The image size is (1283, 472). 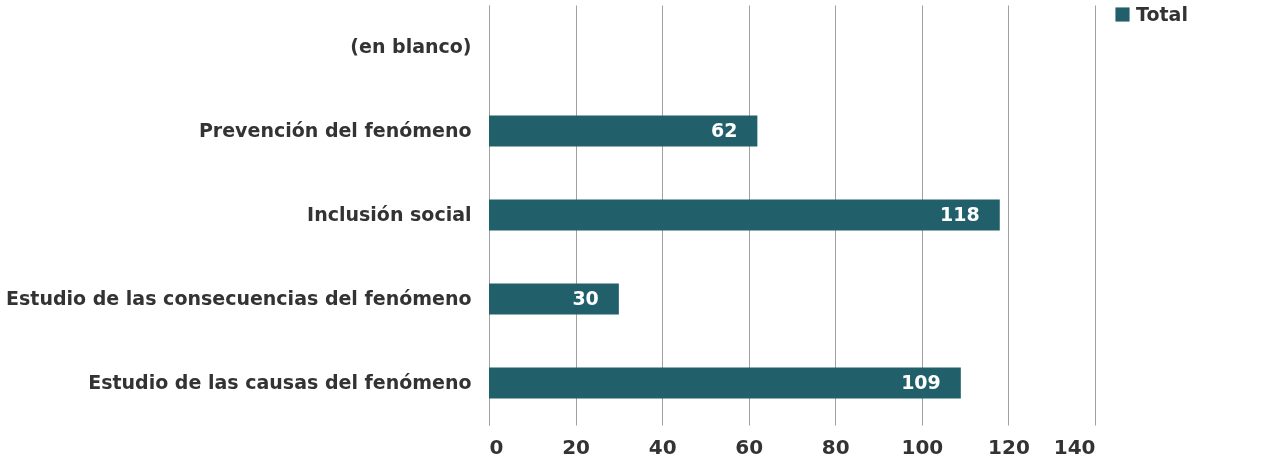 What do you see at coordinates (1162, 13) in the screenshot?
I see `legend-label: Total` at bounding box center [1162, 13].